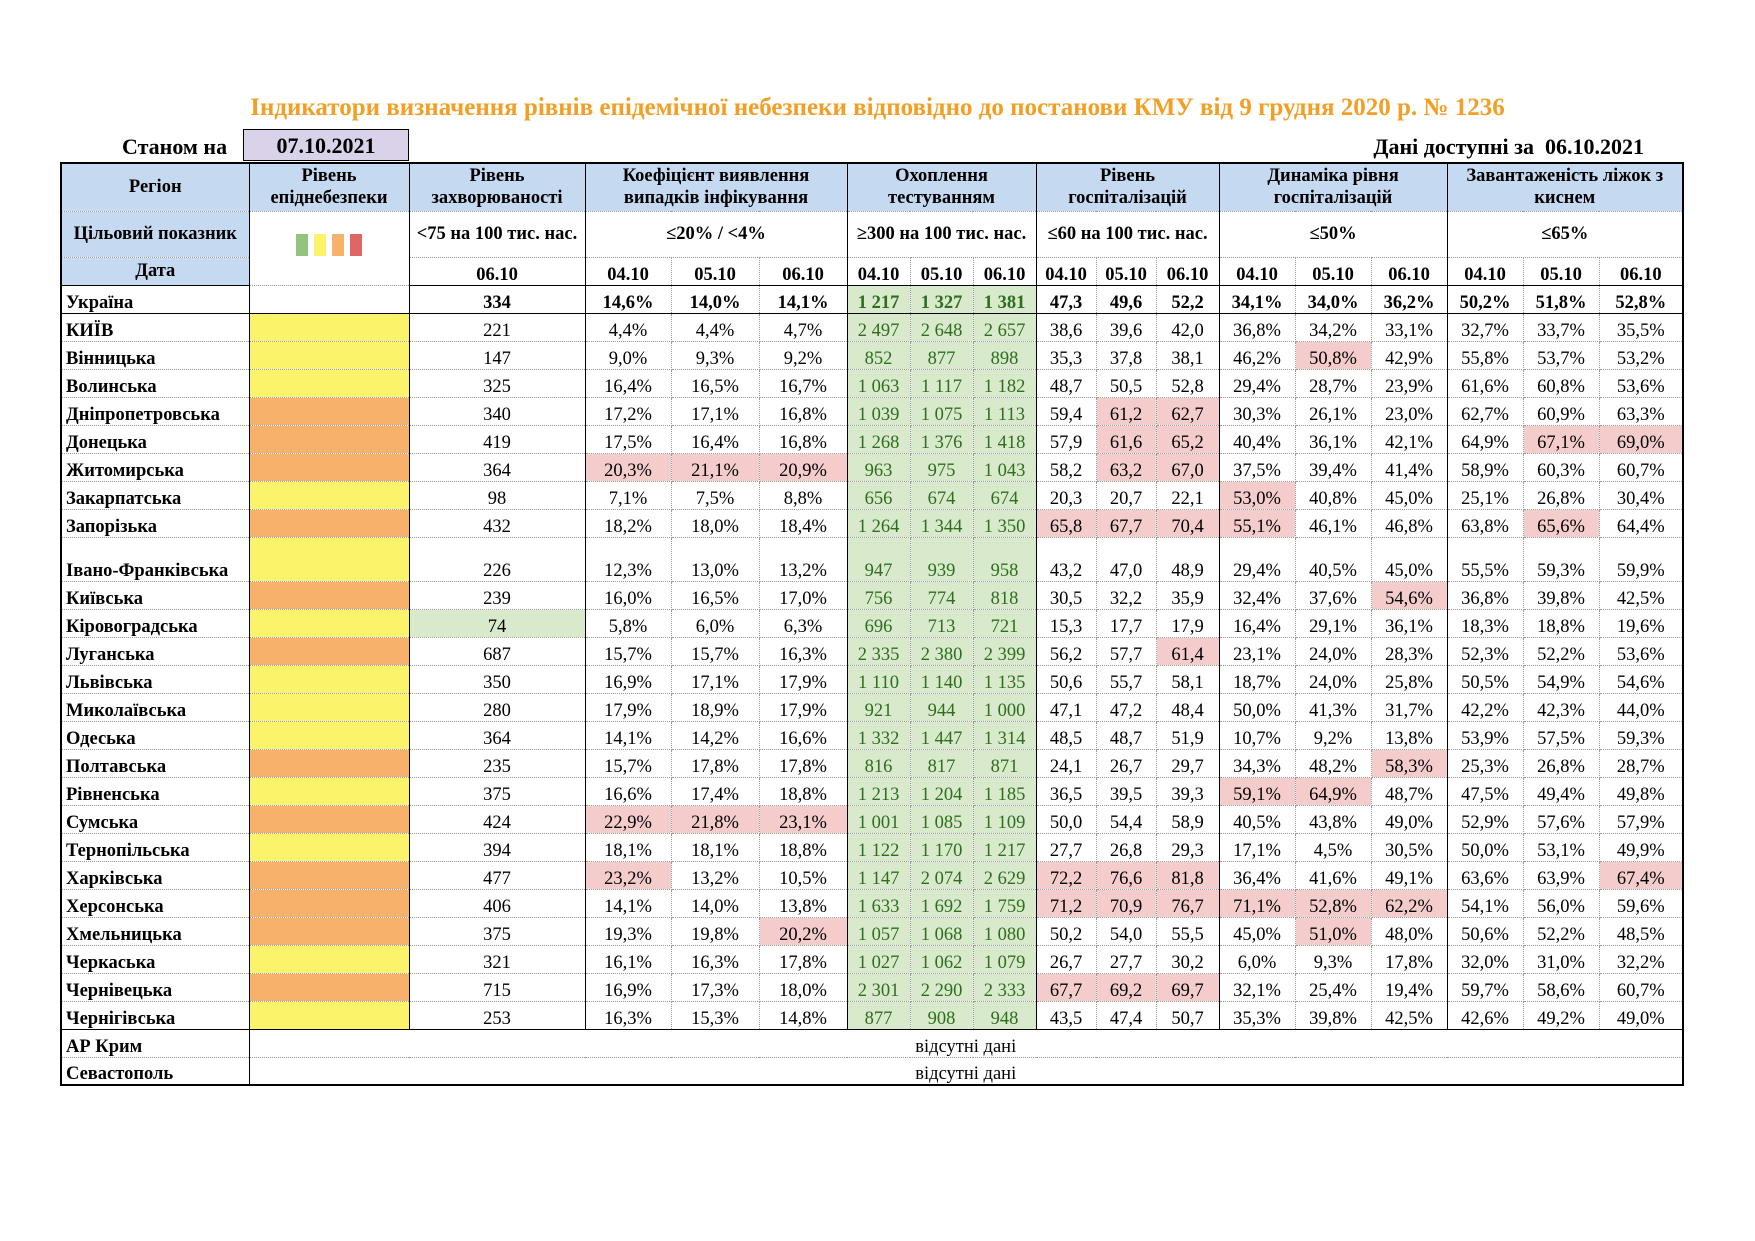 Image resolution: width=1755 pixels, height=1241 pixels. Describe the element at coordinates (715, 763) in the screenshot. I see `detection-cell: 17,8%` at that location.